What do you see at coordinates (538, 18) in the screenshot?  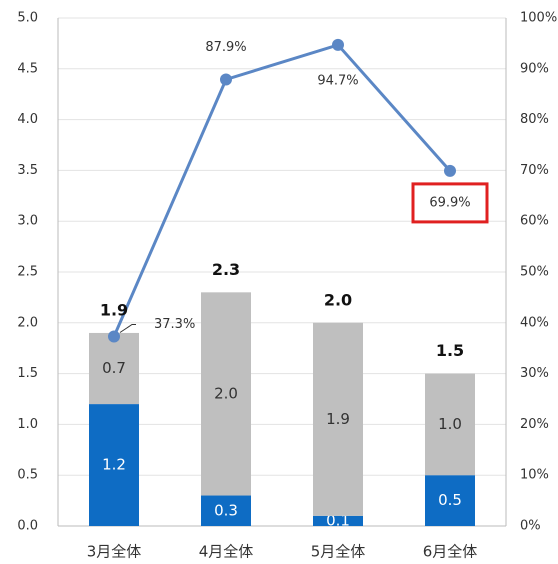 I see `y2-tick-label: 100%` at bounding box center [538, 18].